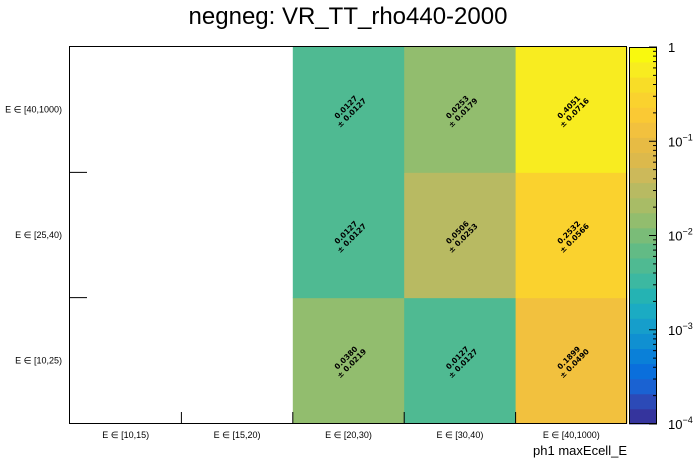 This screenshot has height=472, width=696. I want to click on x-tick-label: E ∈ [30,40), so click(459, 435).